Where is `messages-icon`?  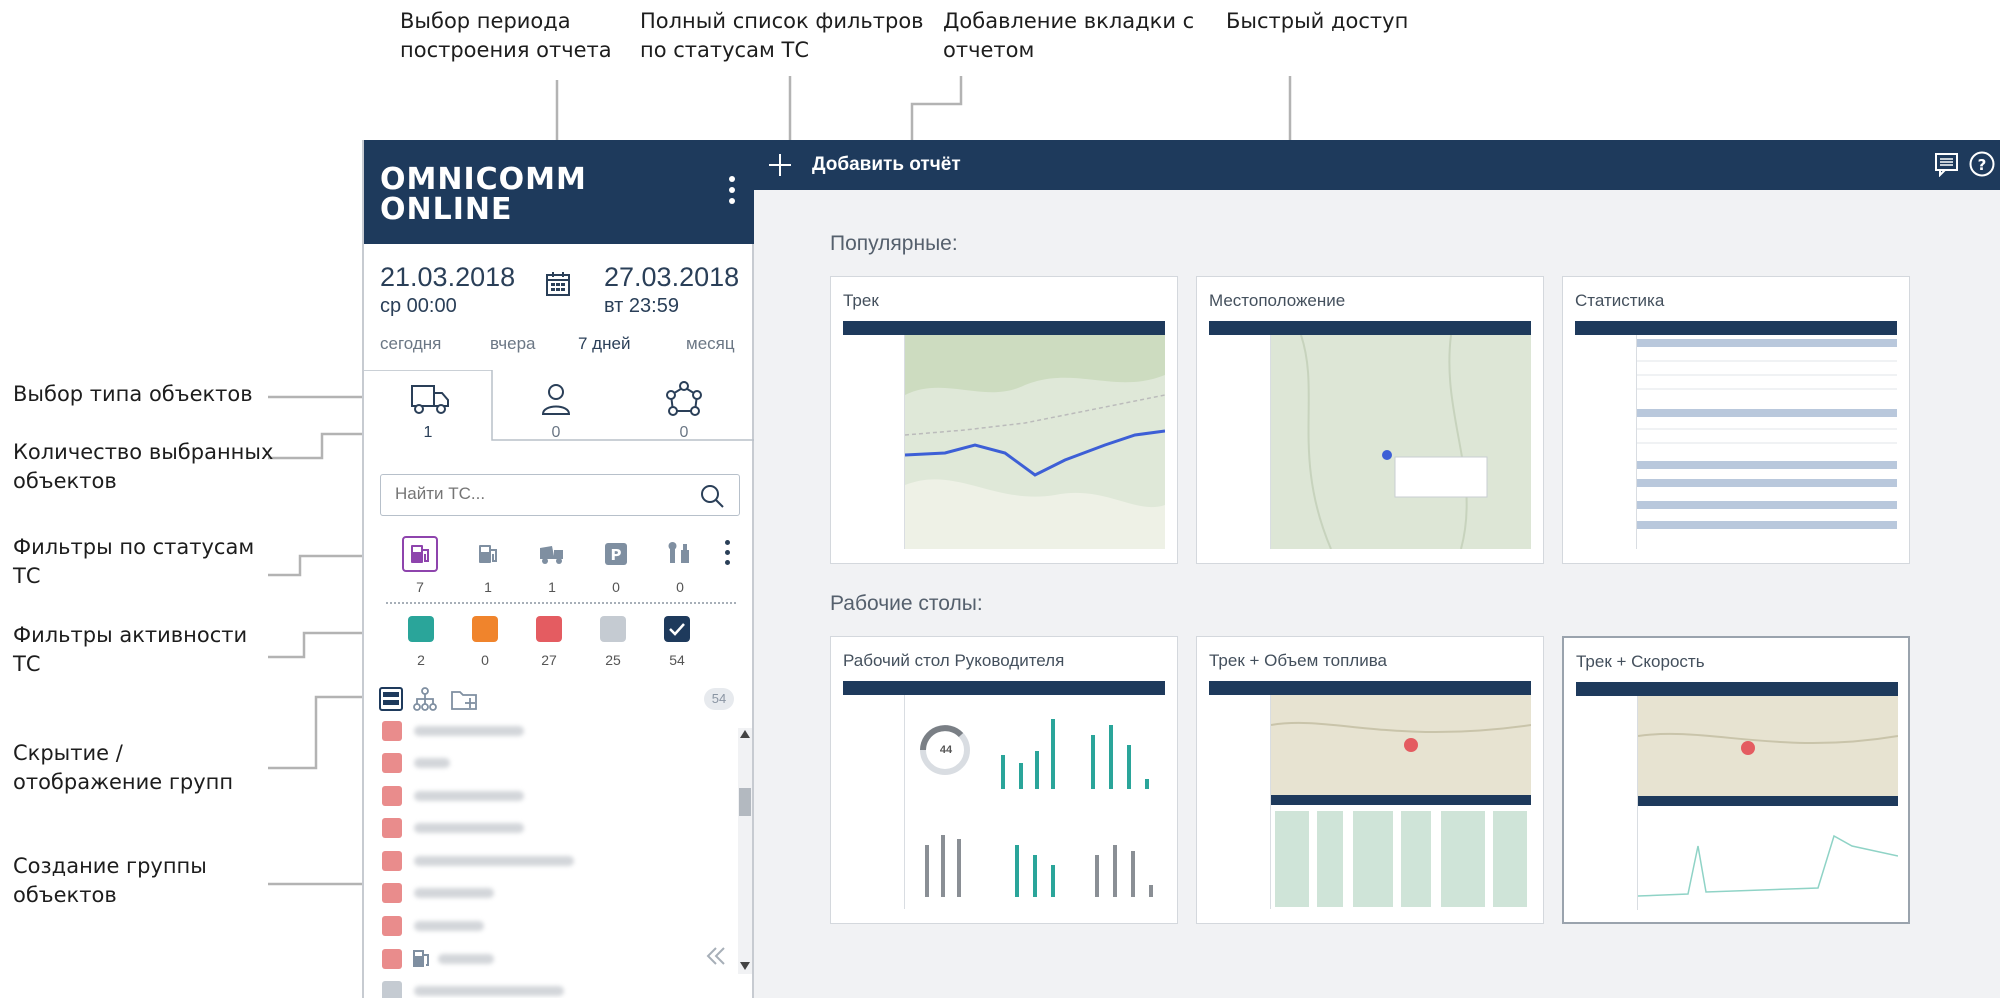
messages-icon is located at coordinates (1947, 164).